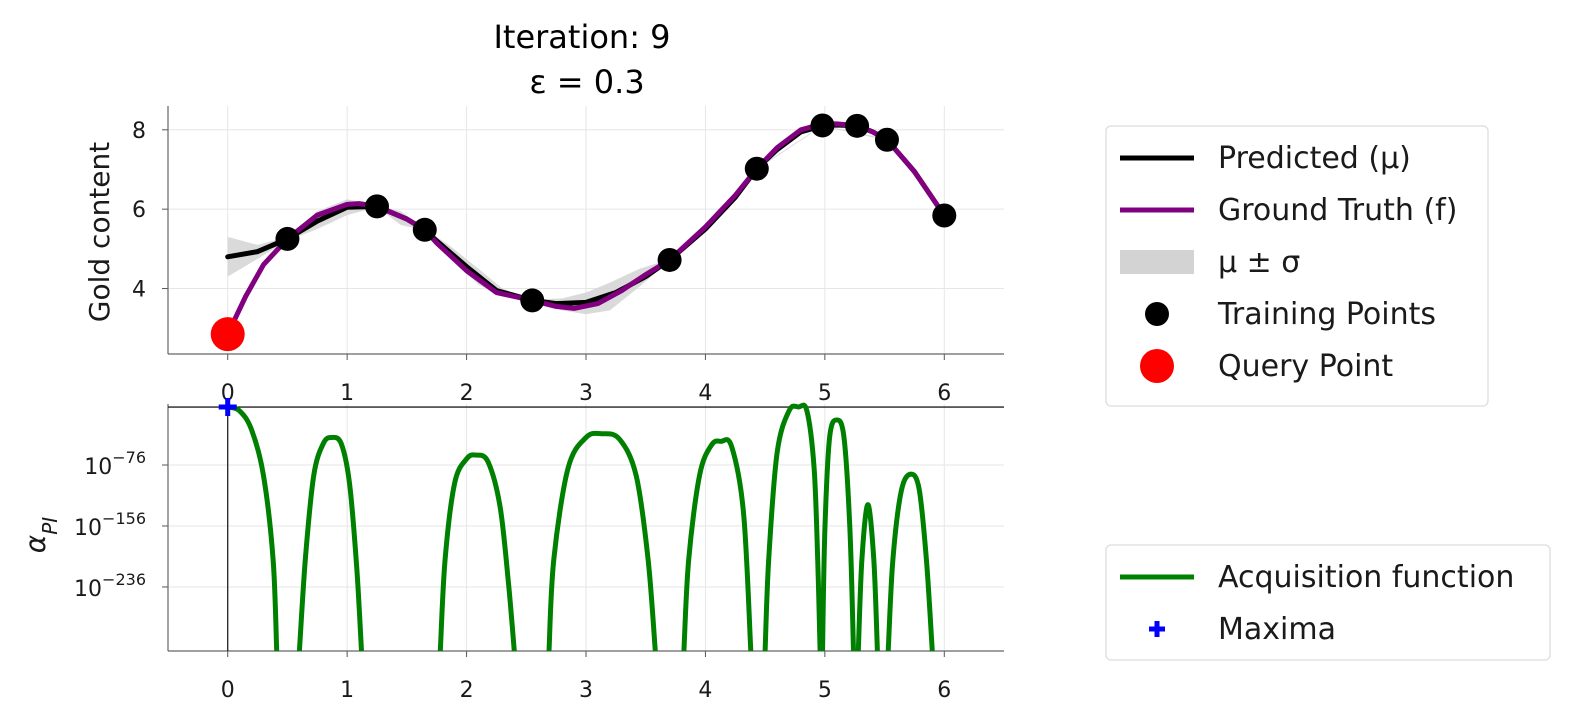  Describe the element at coordinates (467, 393) in the screenshot. I see `top-x-tick-label: 2` at that location.